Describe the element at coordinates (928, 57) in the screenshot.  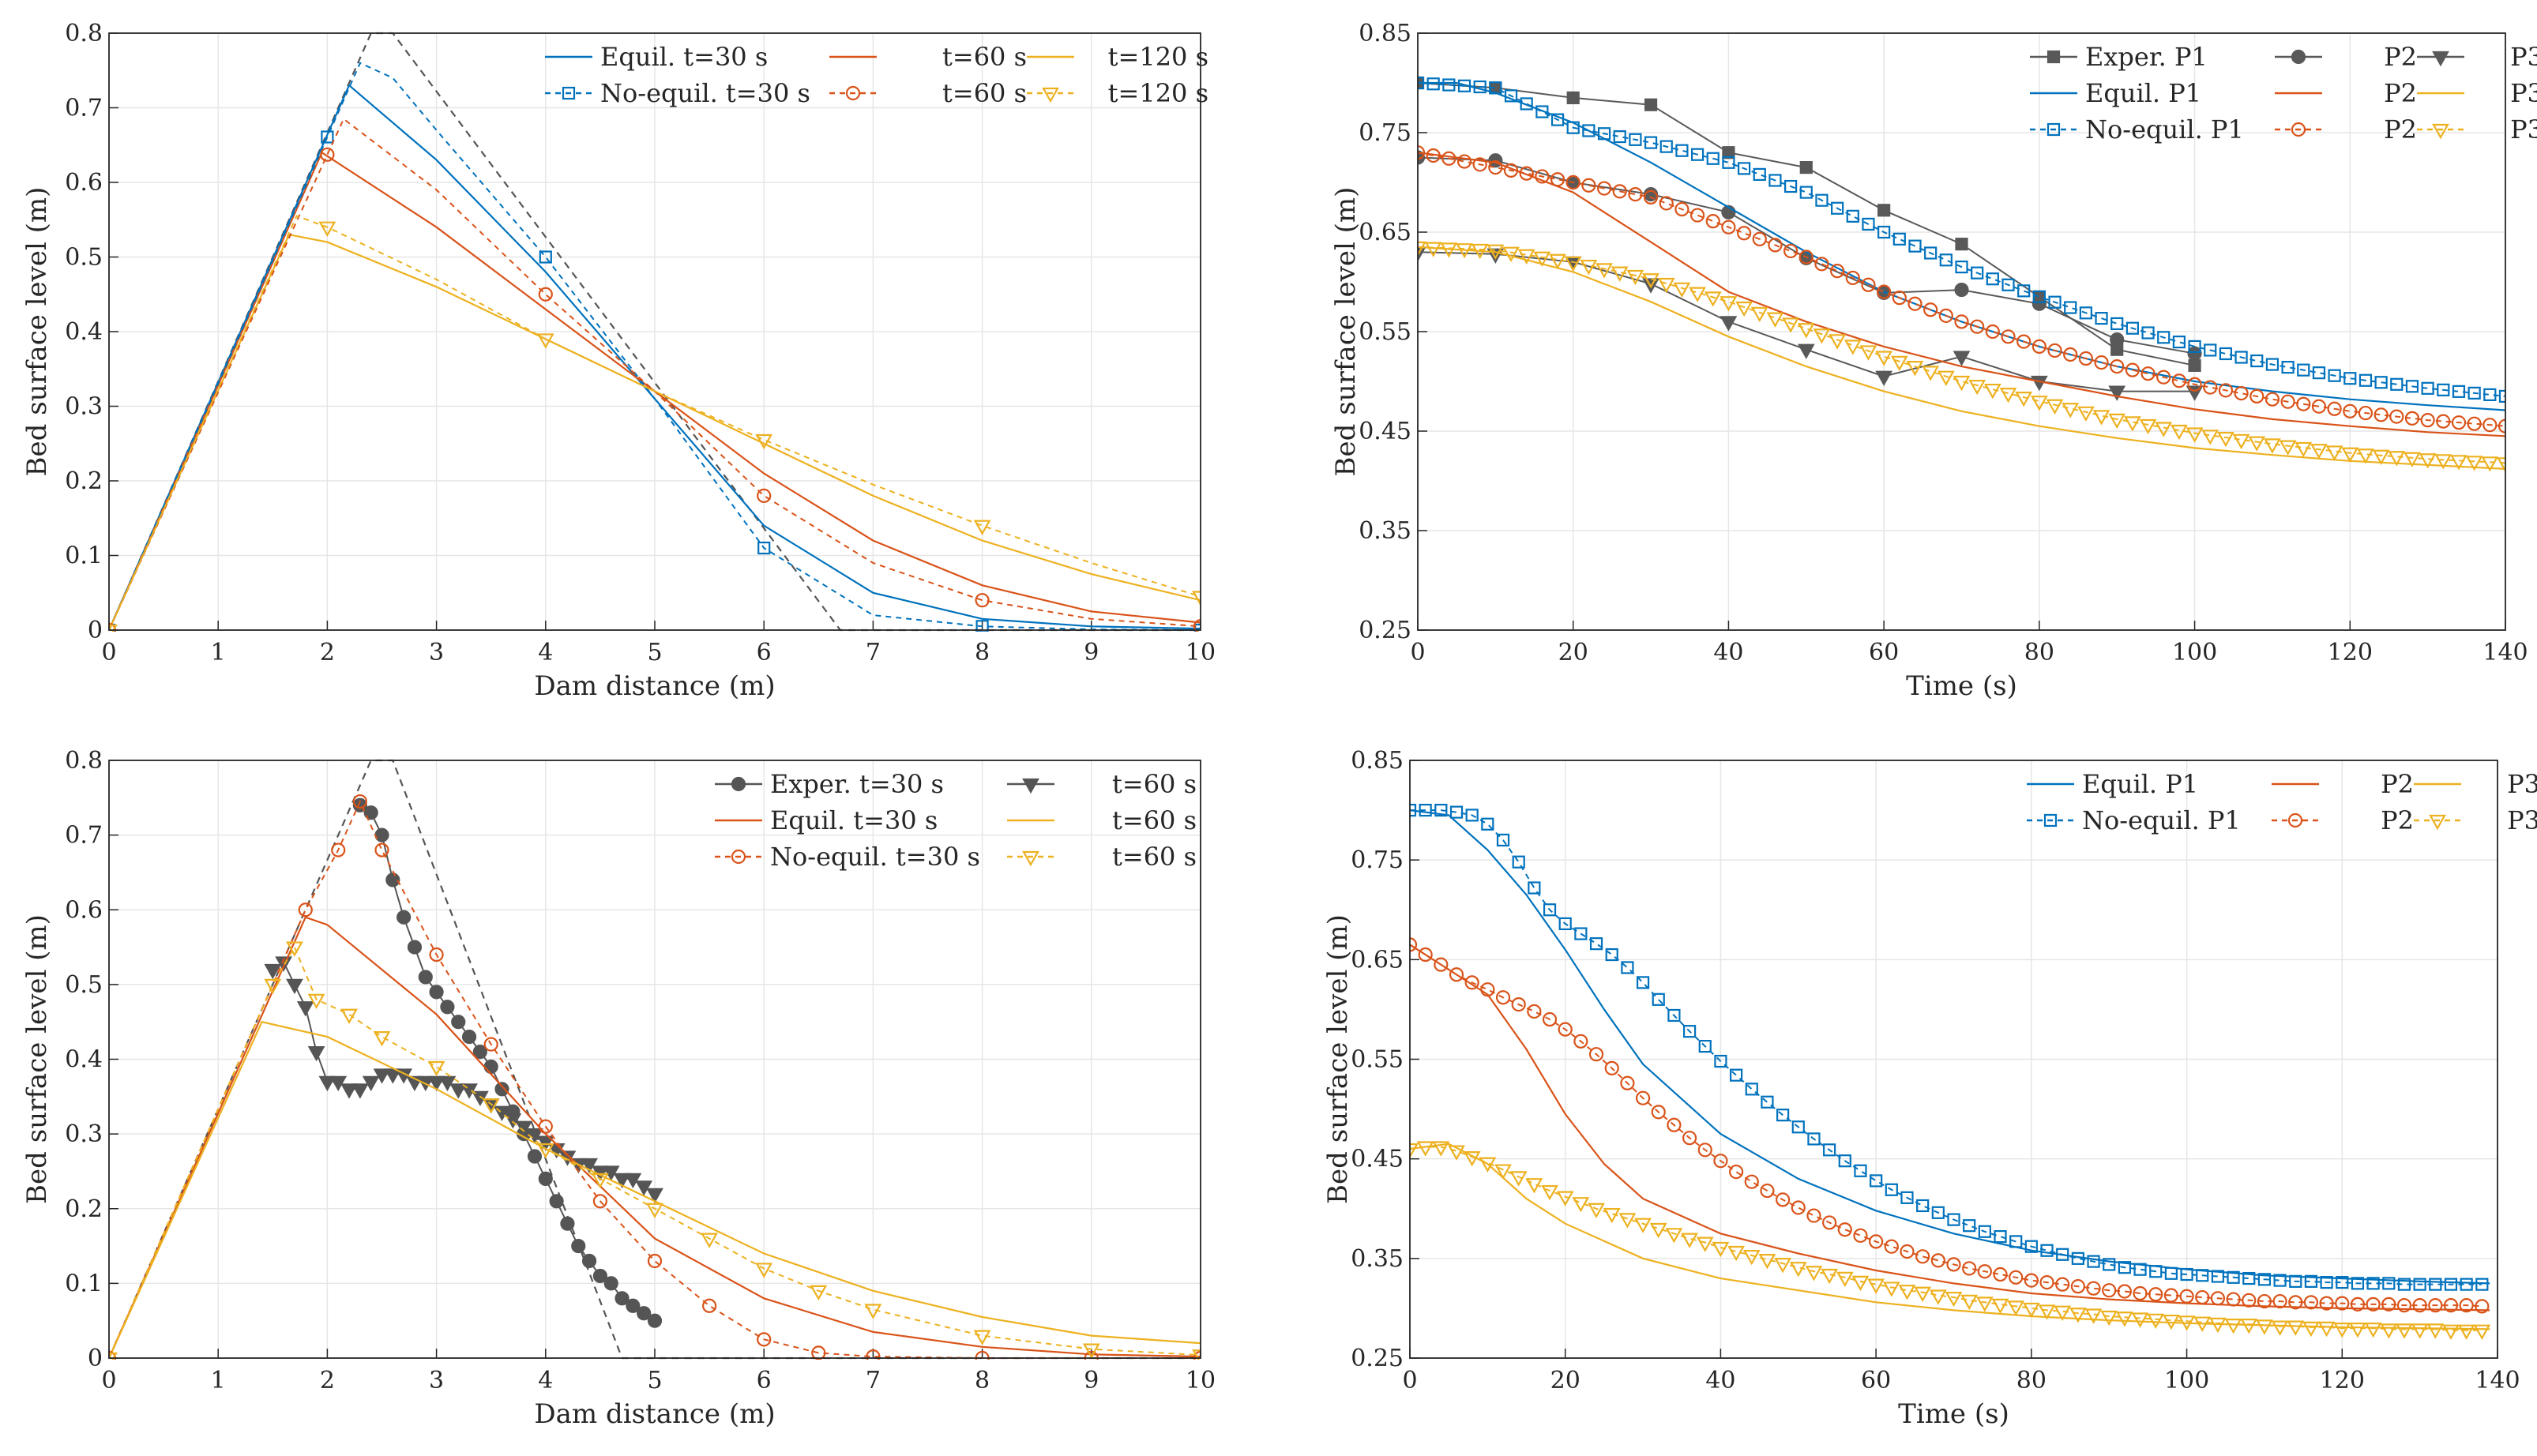
I see `legend-item: t=60 s` at that location.